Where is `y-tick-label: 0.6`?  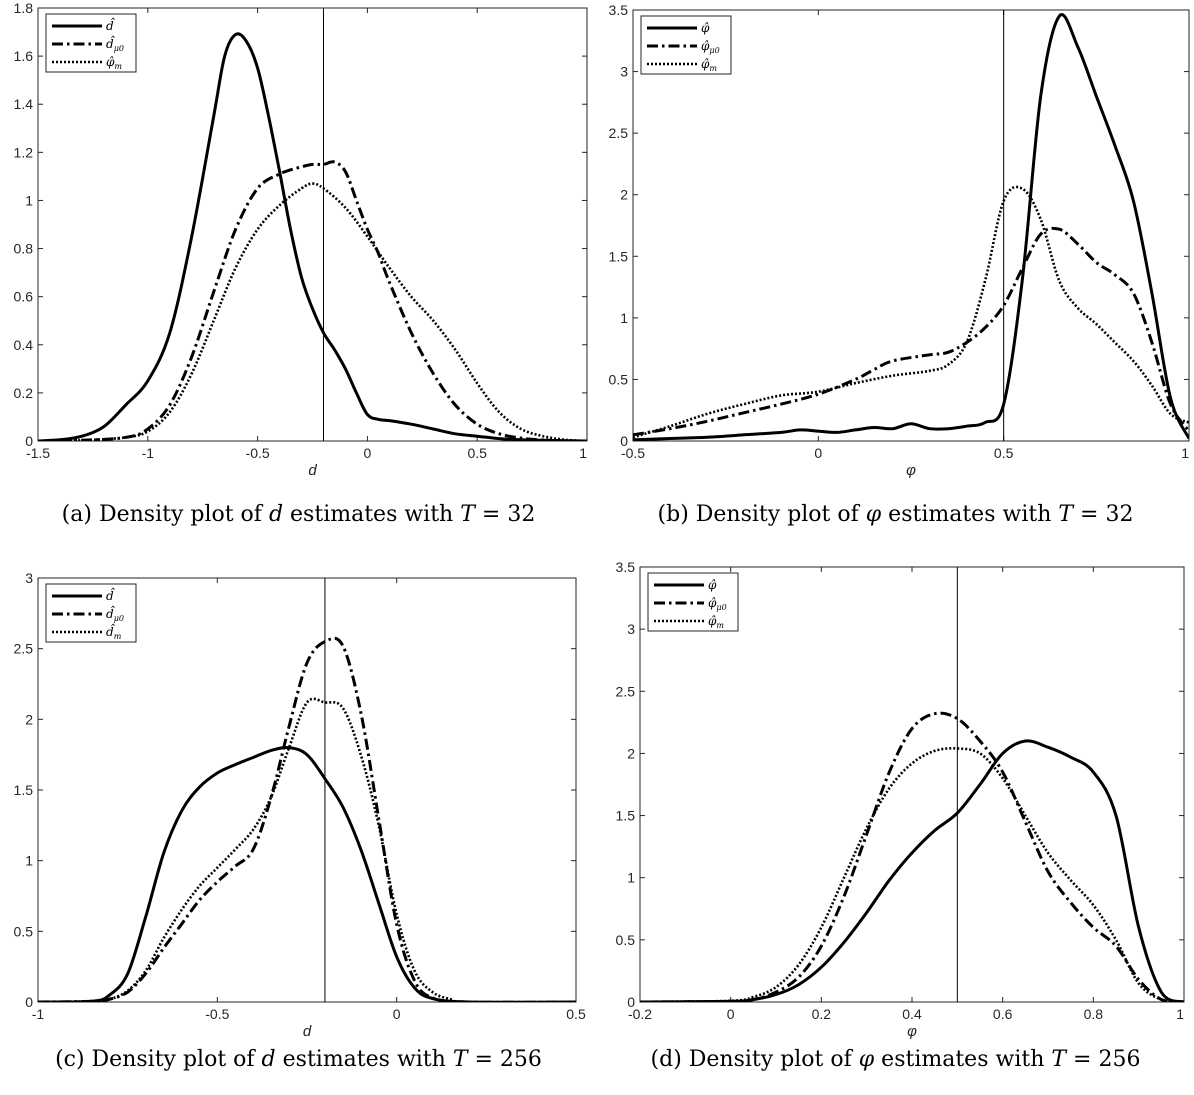
y-tick-label: 0.6 is located at coordinates (24, 297).